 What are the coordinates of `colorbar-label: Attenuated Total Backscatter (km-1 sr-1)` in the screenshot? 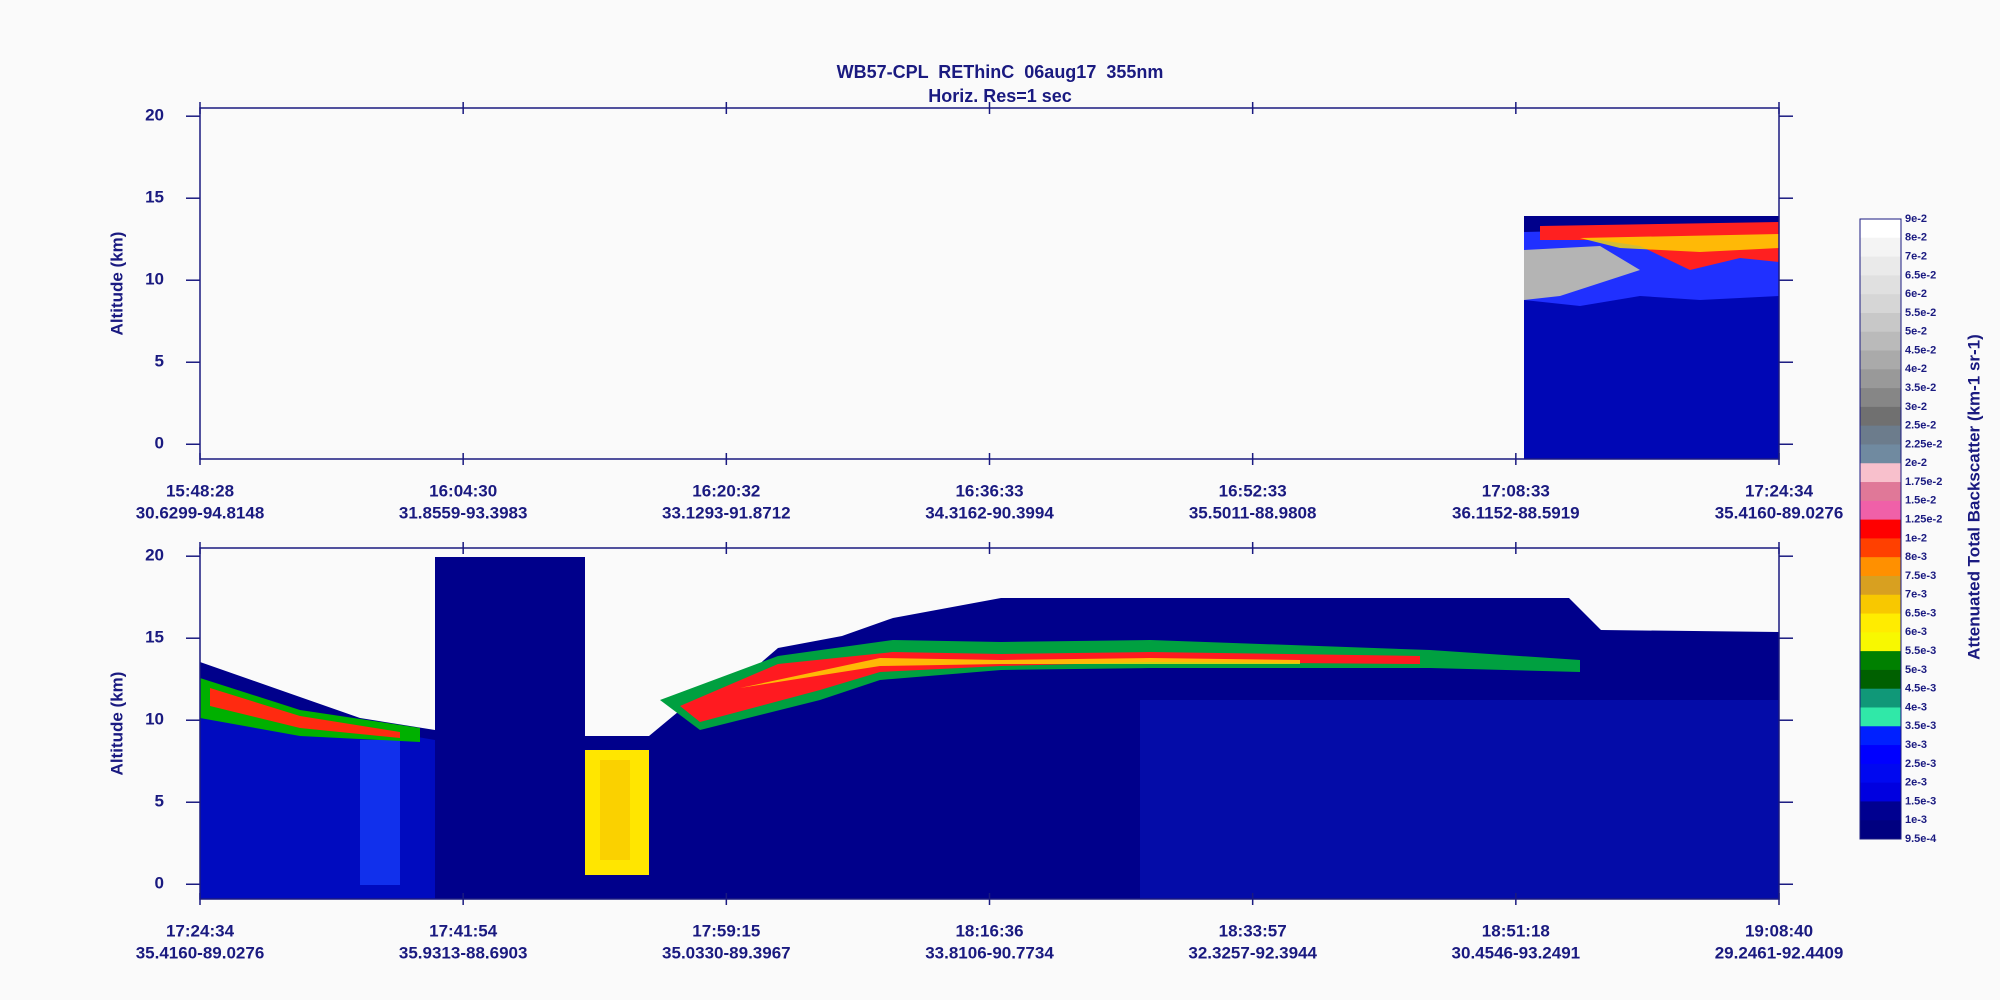 It's located at (1973, 497).